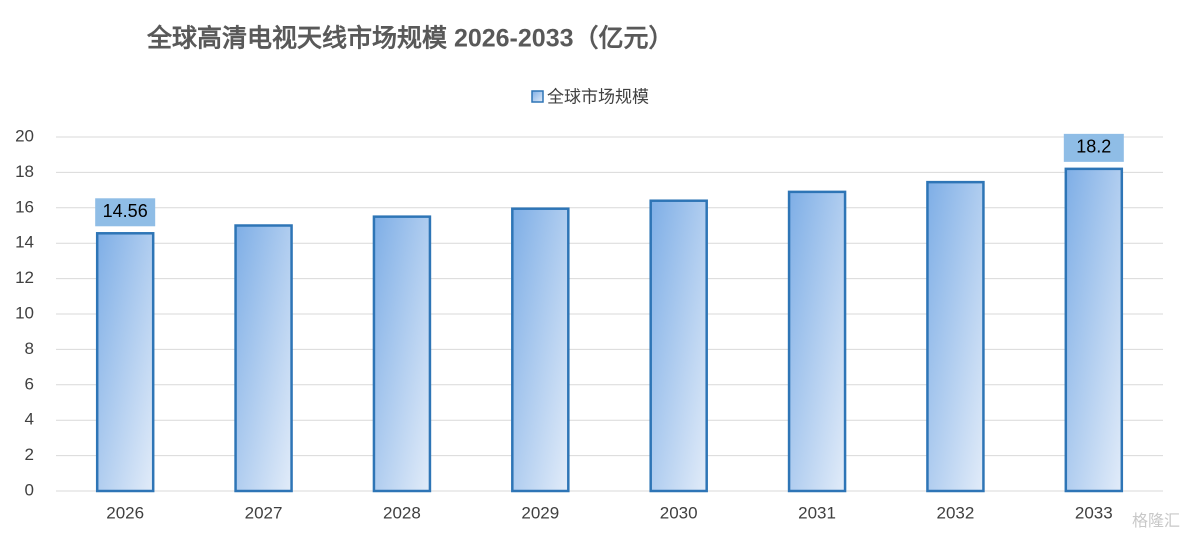 The image size is (1186, 538). Describe the element at coordinates (24, 171) in the screenshot. I see `y-tick-label: 18` at that location.